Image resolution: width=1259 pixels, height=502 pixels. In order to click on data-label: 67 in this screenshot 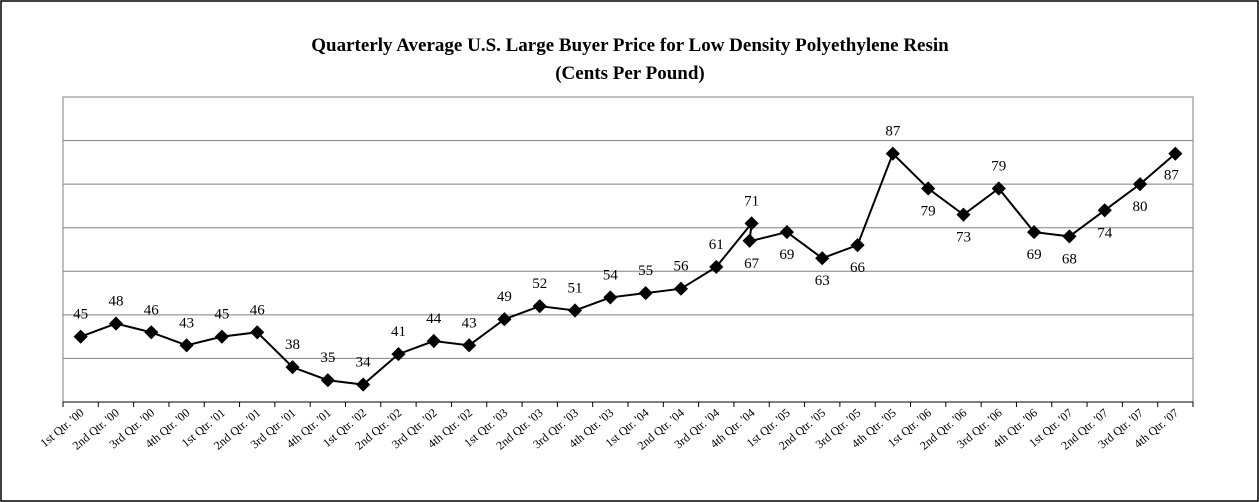, I will do `click(752, 264)`.